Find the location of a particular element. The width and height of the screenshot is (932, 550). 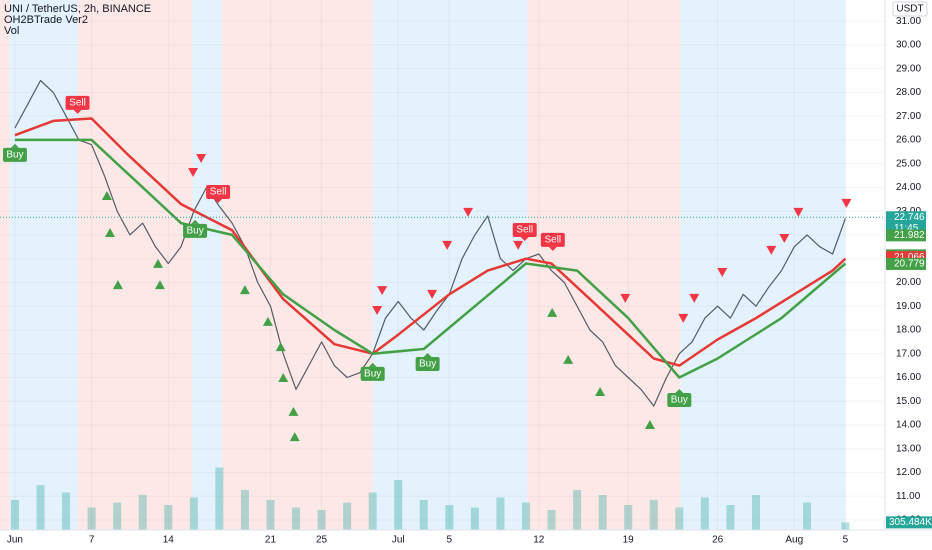

currency-box is located at coordinates (910, 9).